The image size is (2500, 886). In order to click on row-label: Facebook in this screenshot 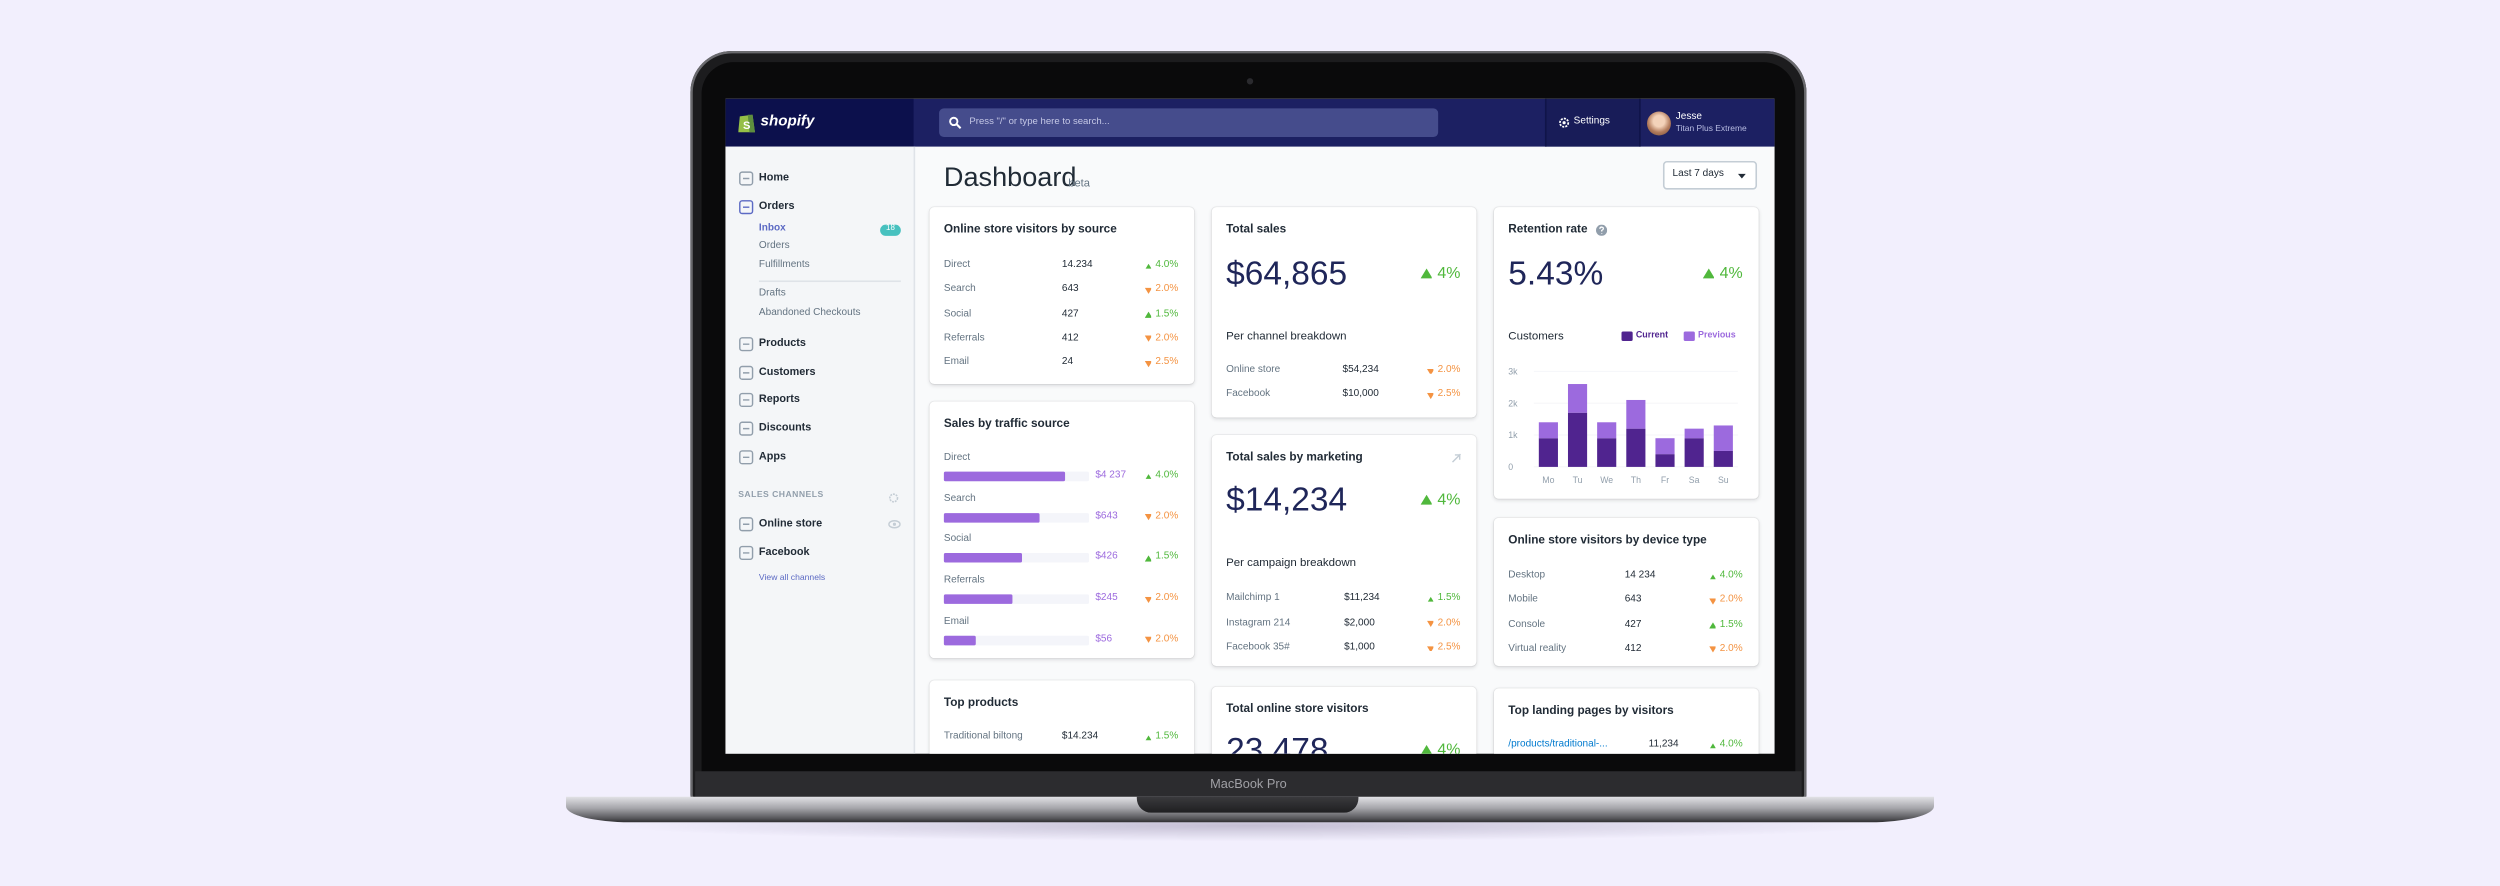, I will do `click(1248, 394)`.